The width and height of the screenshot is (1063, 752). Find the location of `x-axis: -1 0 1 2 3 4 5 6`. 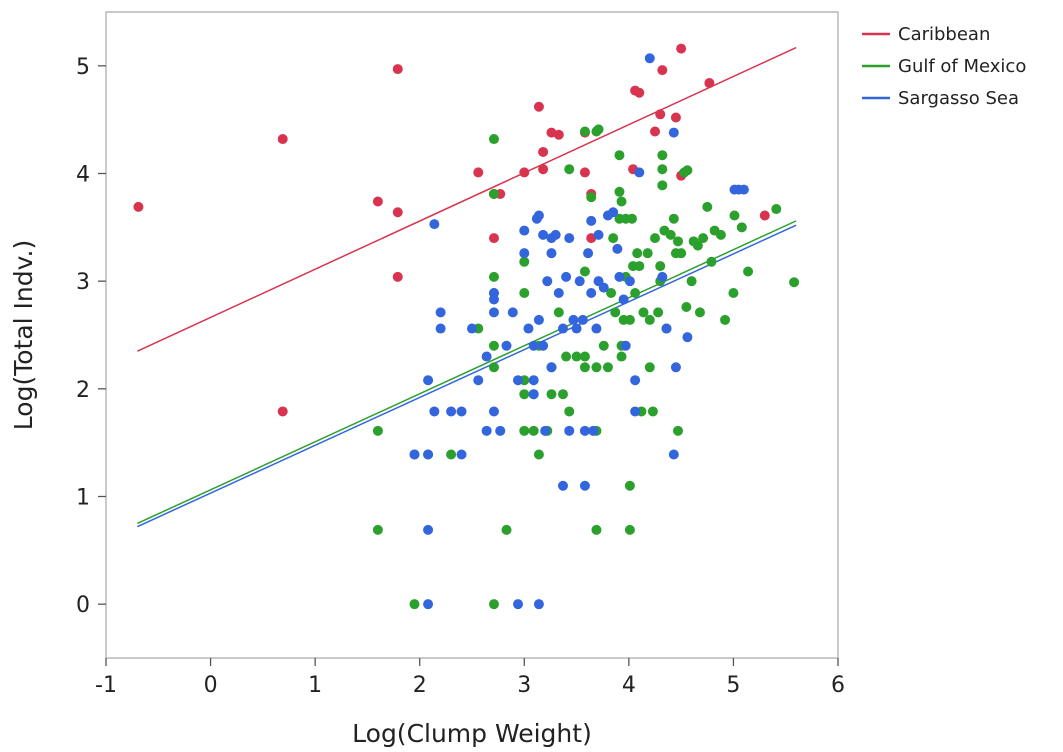

x-axis: -1 0 1 2 3 4 5 6 is located at coordinates (470, 678).